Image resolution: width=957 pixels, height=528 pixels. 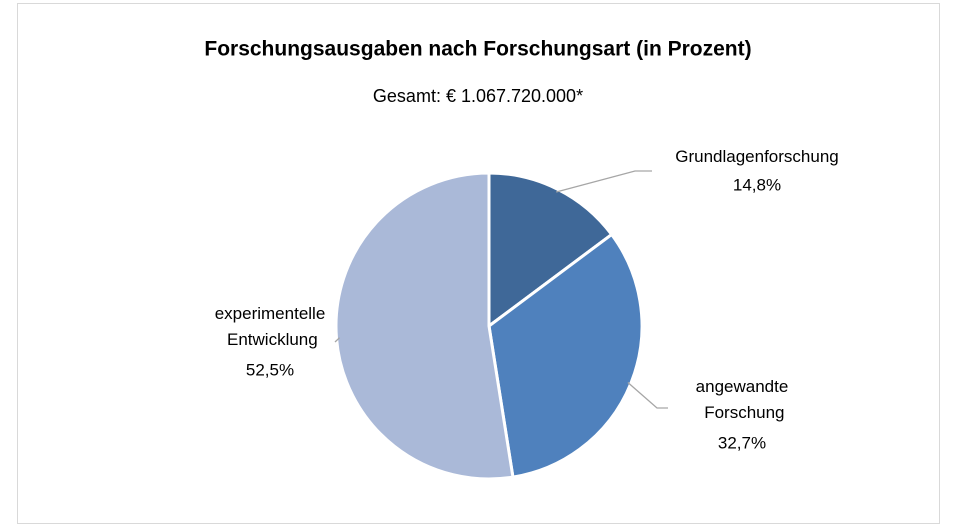 I want to click on chart-subtitle: Gesamt: € 1.067.720.000*, so click(x=478, y=96).